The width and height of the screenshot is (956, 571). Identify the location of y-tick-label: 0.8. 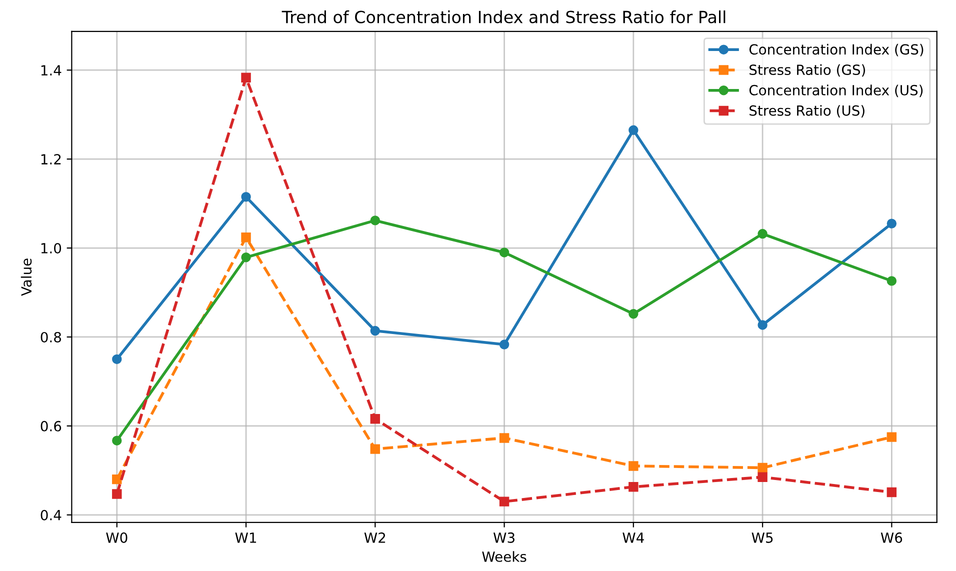
(51, 337).